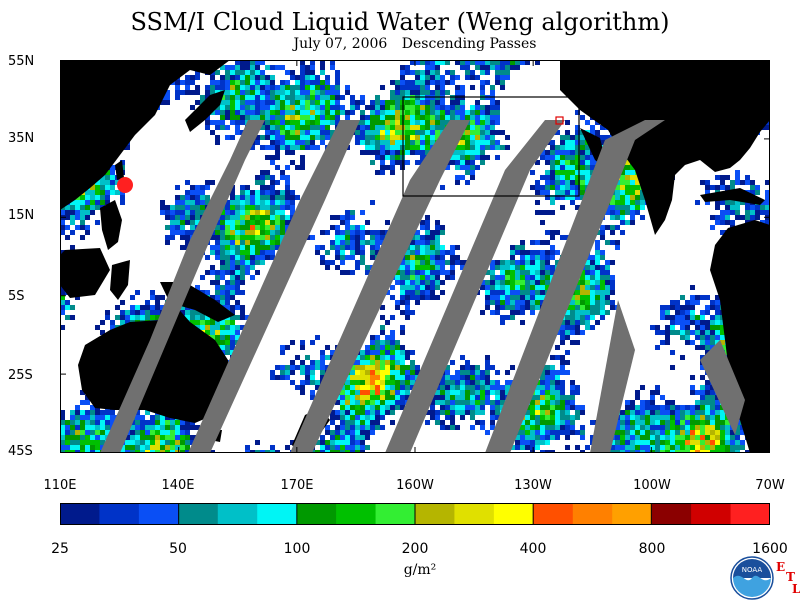 Image resolution: width=800 pixels, height=600 pixels. What do you see at coordinates (120, 280) in the screenshot?
I see `landmass-sulawesi` at bounding box center [120, 280].